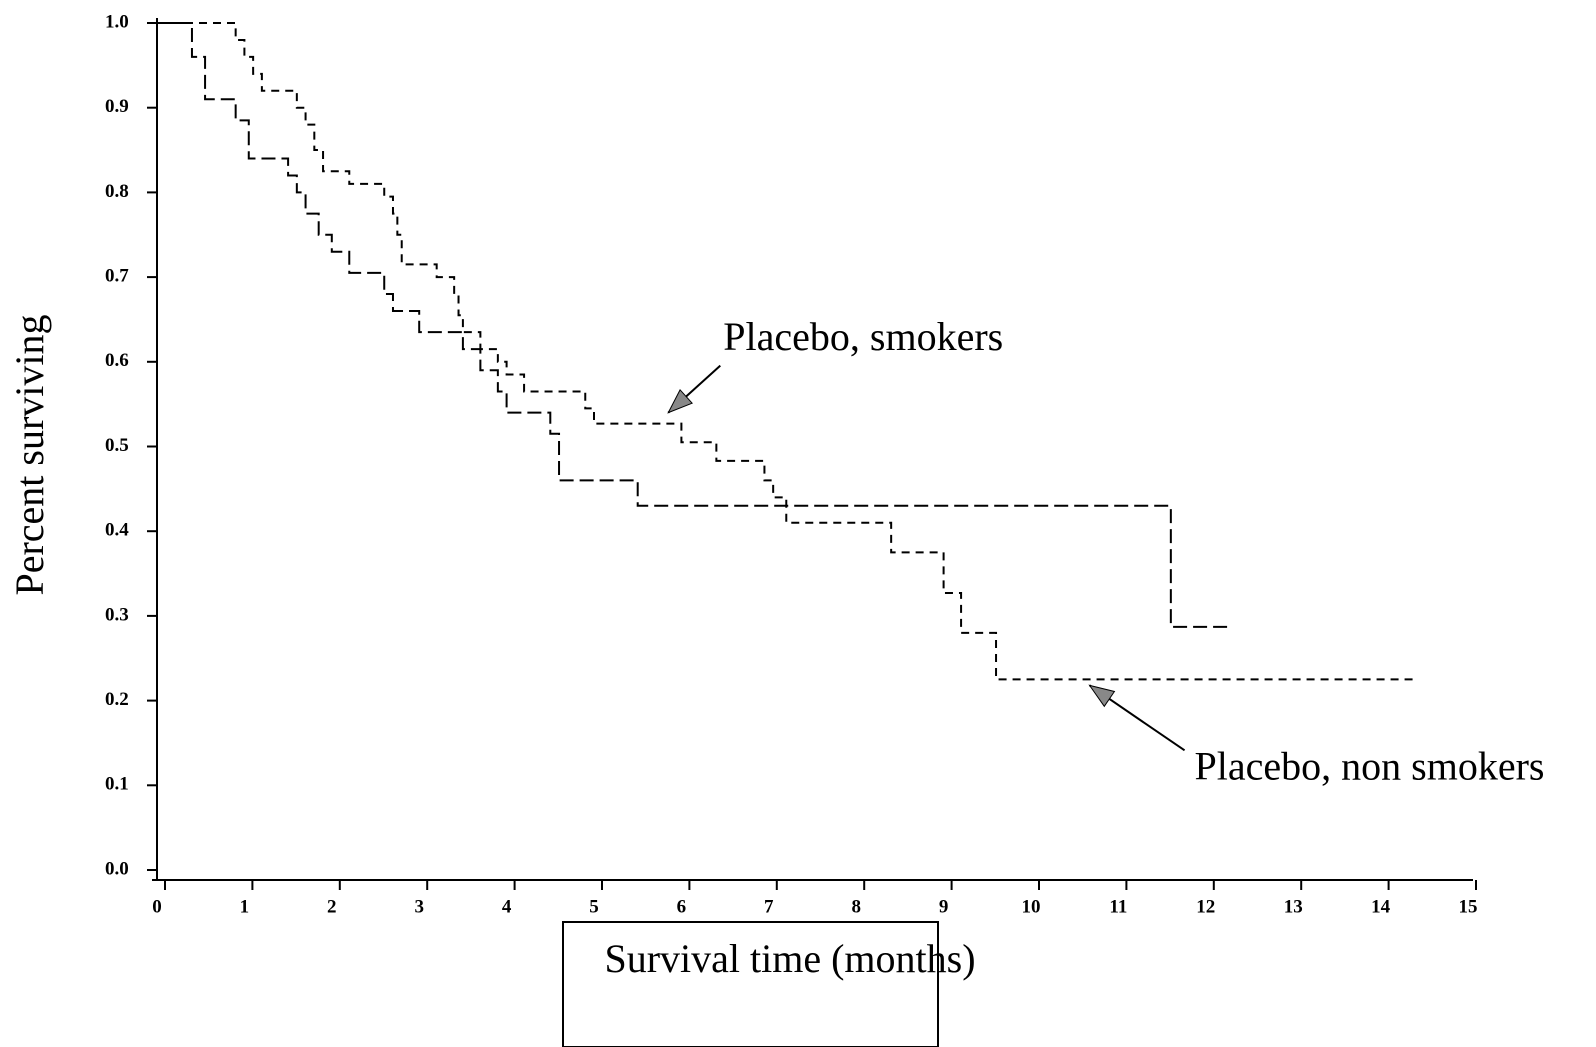 The image size is (1596, 1047). Describe the element at coordinates (944, 906) in the screenshot. I see `x-tick-label: 9` at that location.